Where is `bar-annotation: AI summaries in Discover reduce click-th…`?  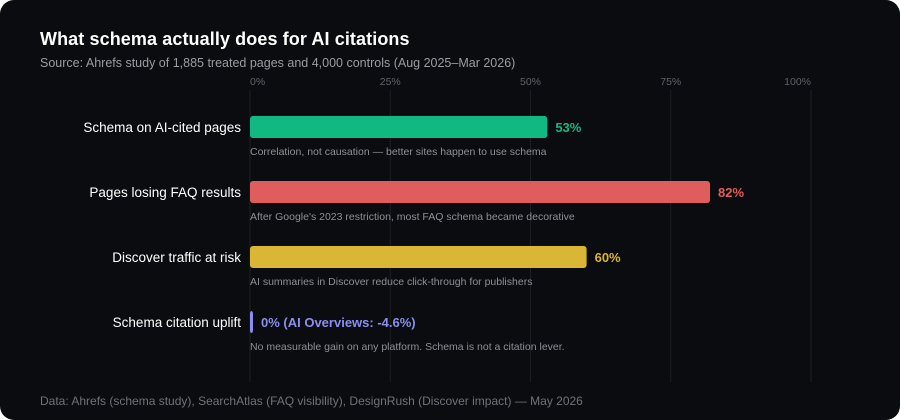
bar-annotation: AI summaries in Discover reduce click-th… is located at coordinates (391, 282).